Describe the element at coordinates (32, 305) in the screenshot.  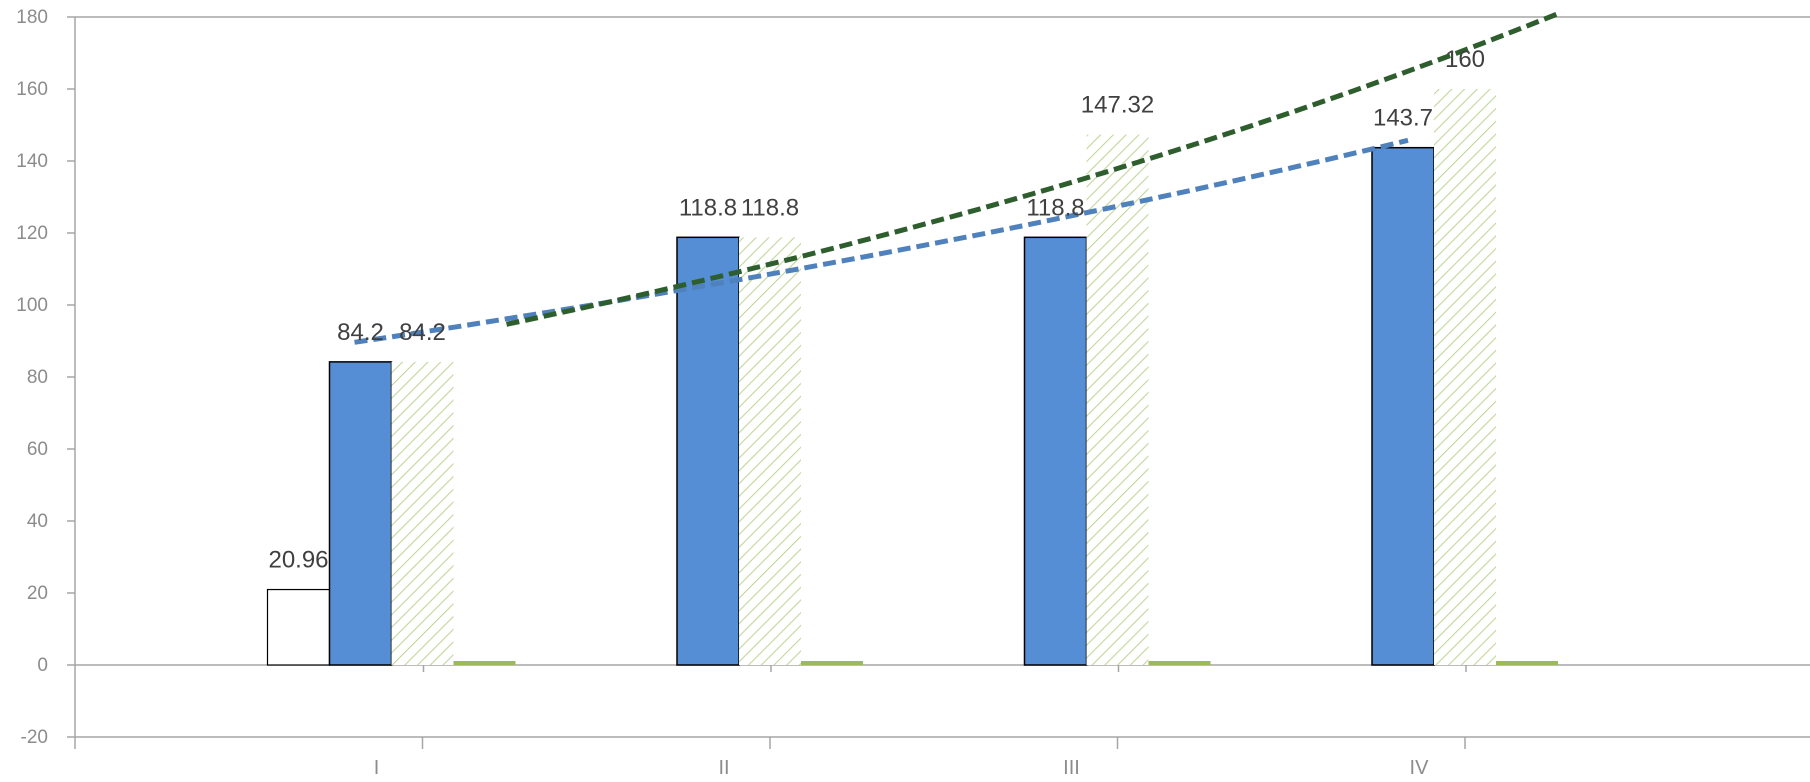
I see `y-tick-label: 100` at that location.